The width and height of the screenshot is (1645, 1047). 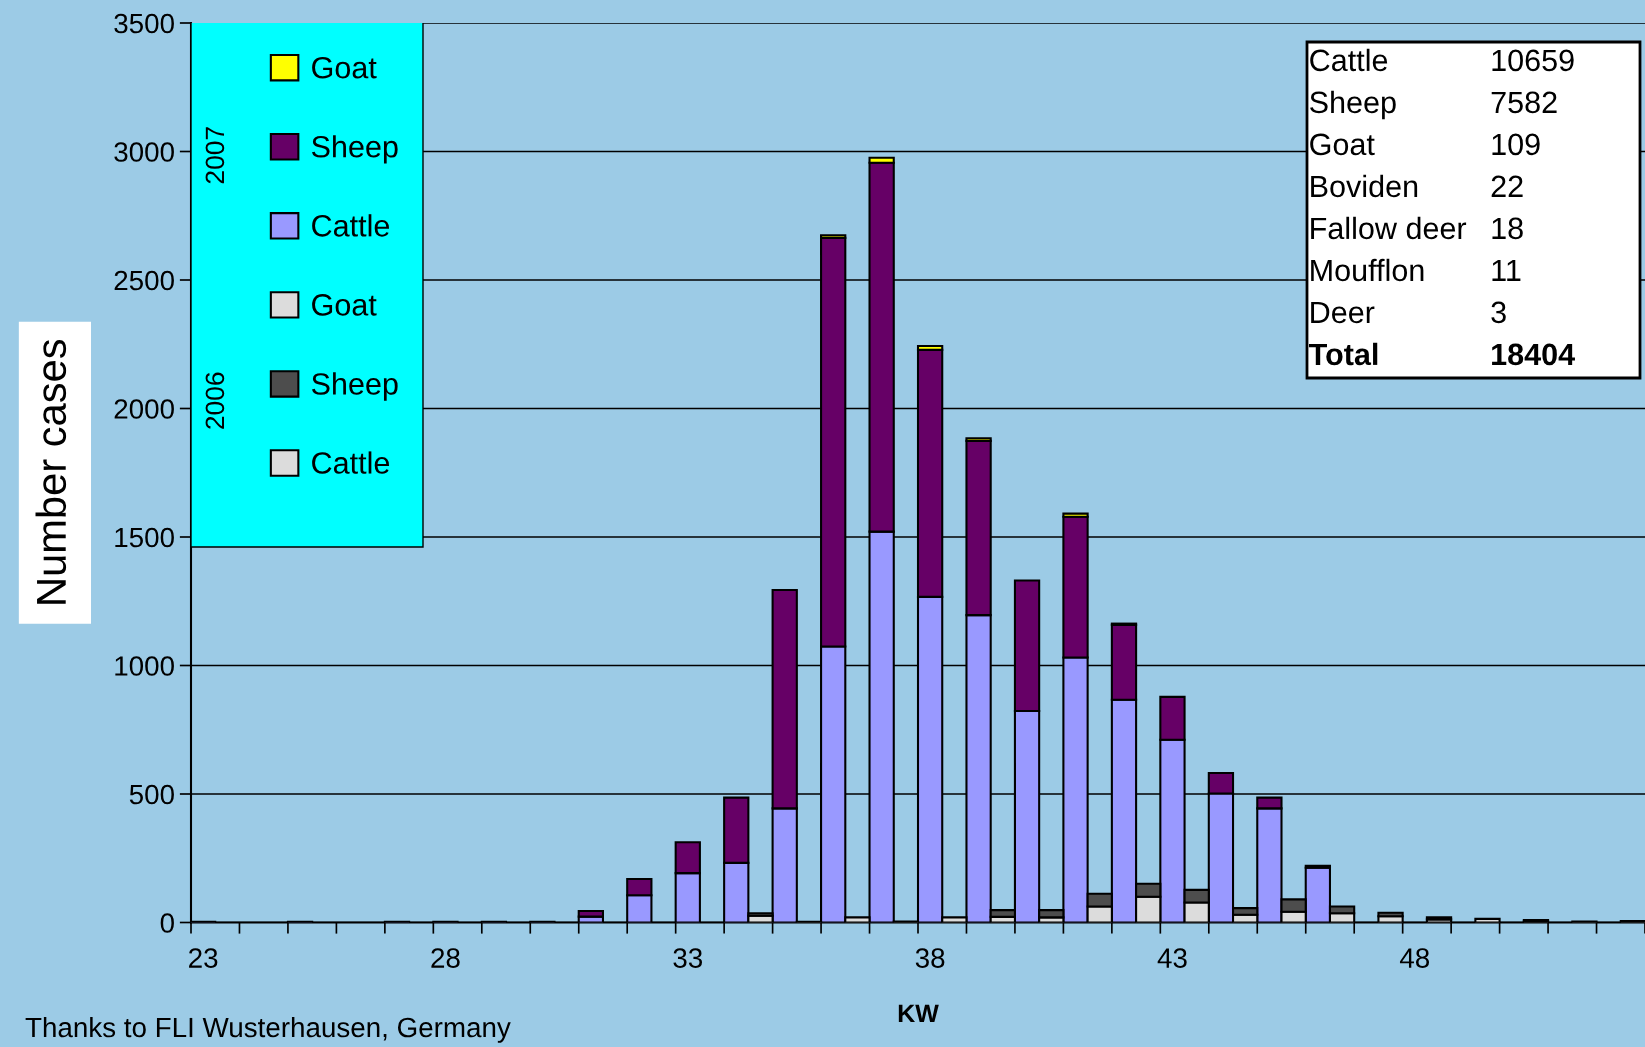 What do you see at coordinates (144, 23) in the screenshot?
I see `y-tick-label: 3500` at bounding box center [144, 23].